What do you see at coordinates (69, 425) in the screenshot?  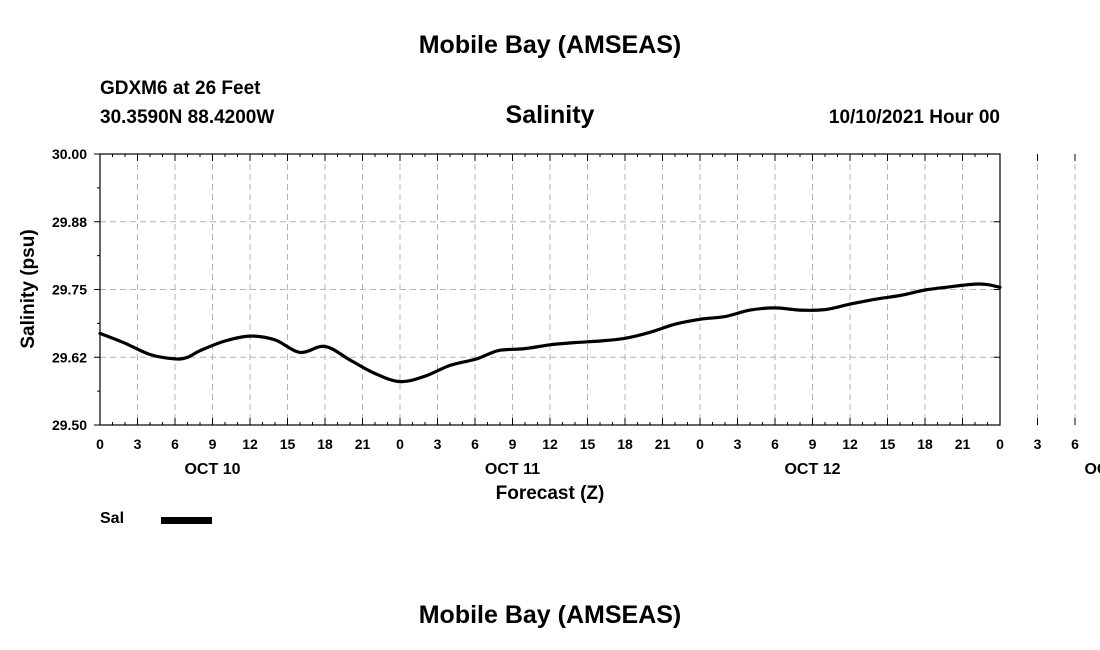 I see `y-tick-label: 29.50` at bounding box center [69, 425].